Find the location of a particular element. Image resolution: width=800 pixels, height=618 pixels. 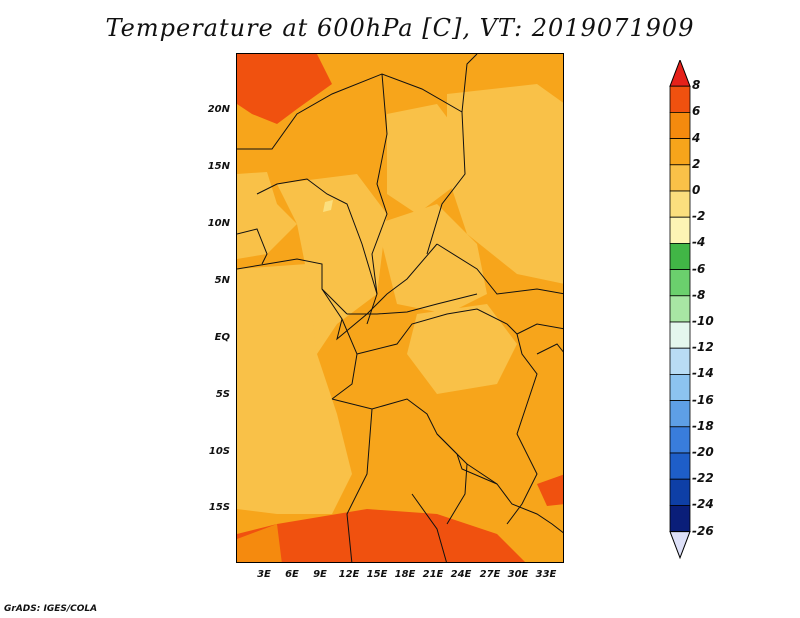

colorbar-tick-label: -12 is located at coordinates (703, 347).